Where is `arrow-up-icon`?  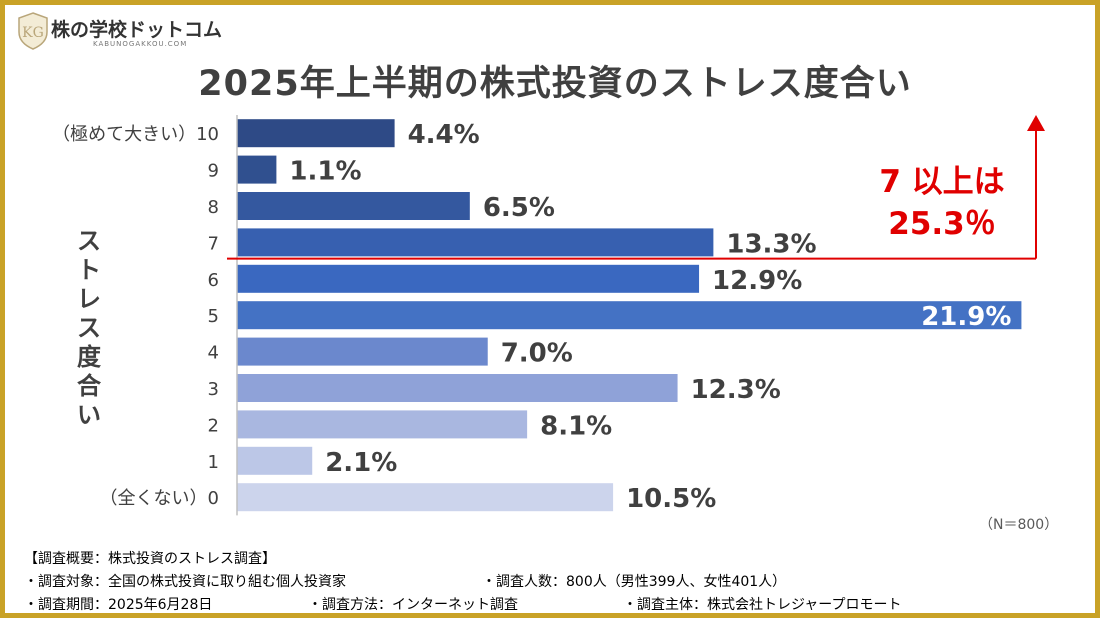 arrow-up-icon is located at coordinates (1036, 123).